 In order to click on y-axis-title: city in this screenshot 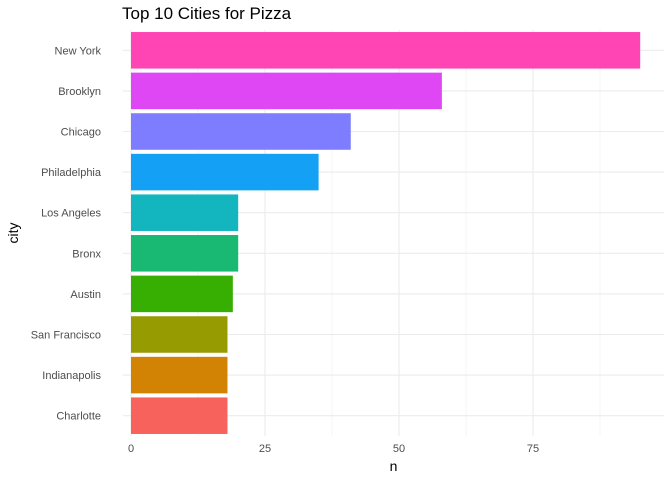, I will do `click(13, 233)`.